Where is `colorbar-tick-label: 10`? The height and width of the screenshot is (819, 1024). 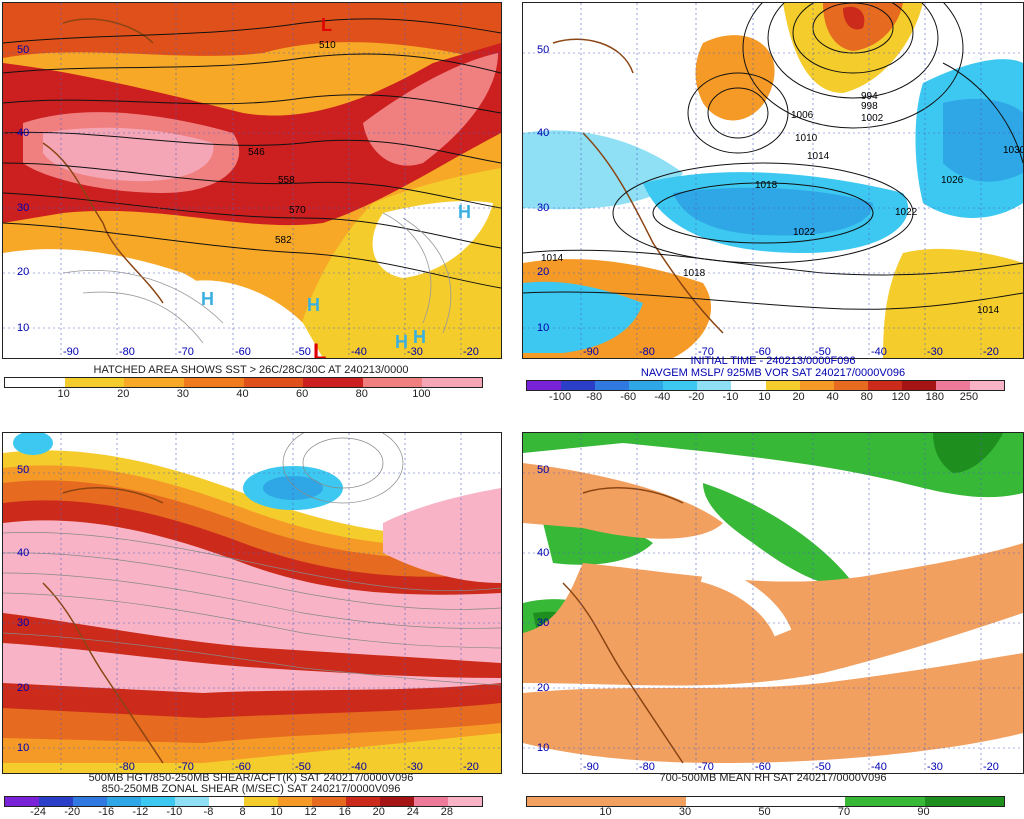 colorbar-tick-label: 10 is located at coordinates (764, 397).